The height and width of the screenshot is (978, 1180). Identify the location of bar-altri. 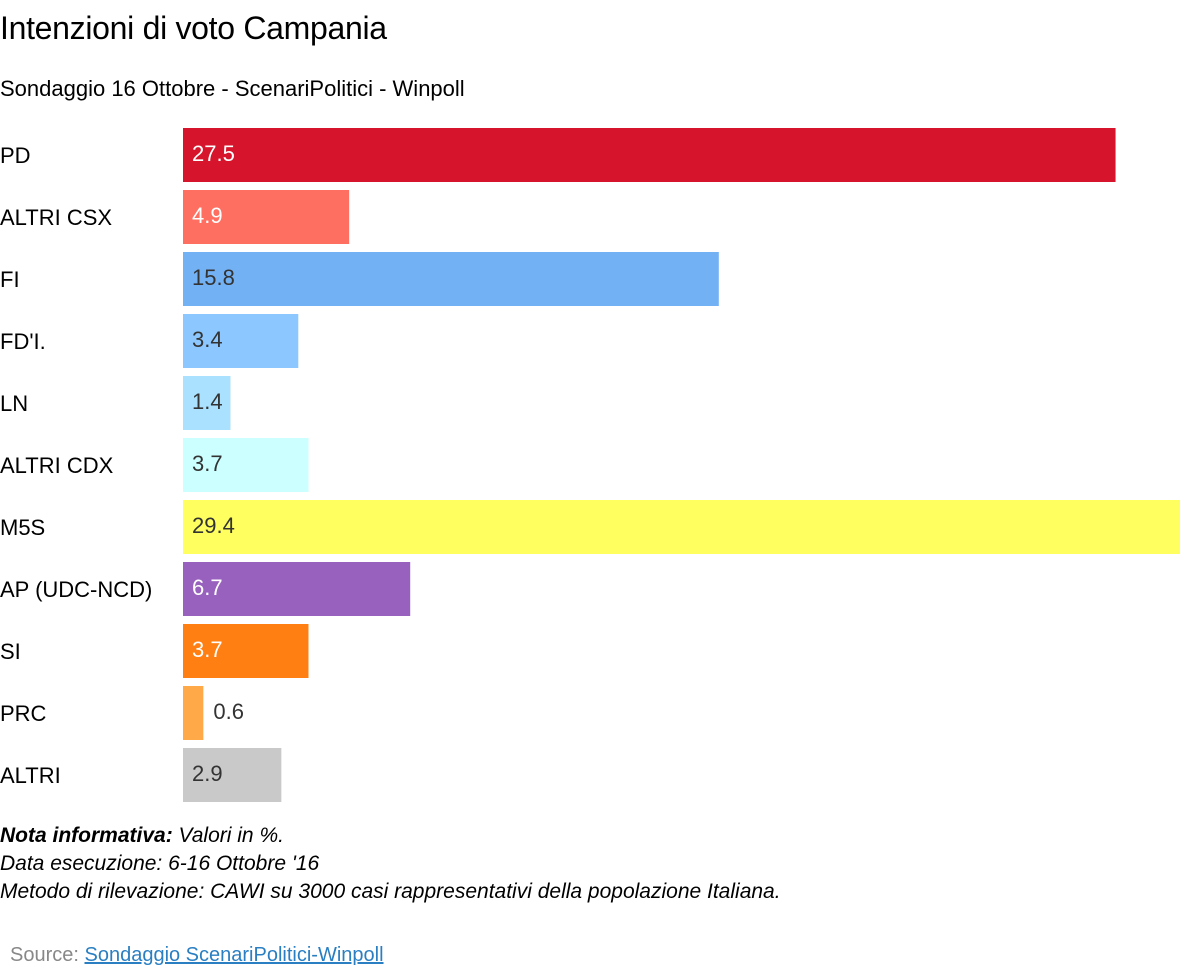
(232, 775).